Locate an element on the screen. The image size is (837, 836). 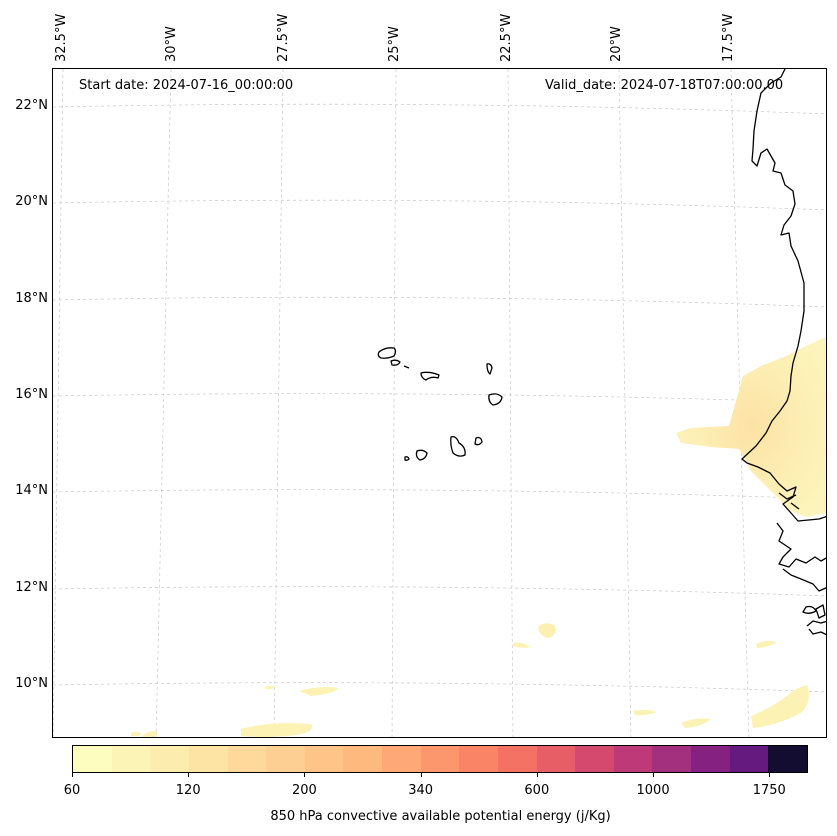
grid-lat-20n is located at coordinates (439, 205).